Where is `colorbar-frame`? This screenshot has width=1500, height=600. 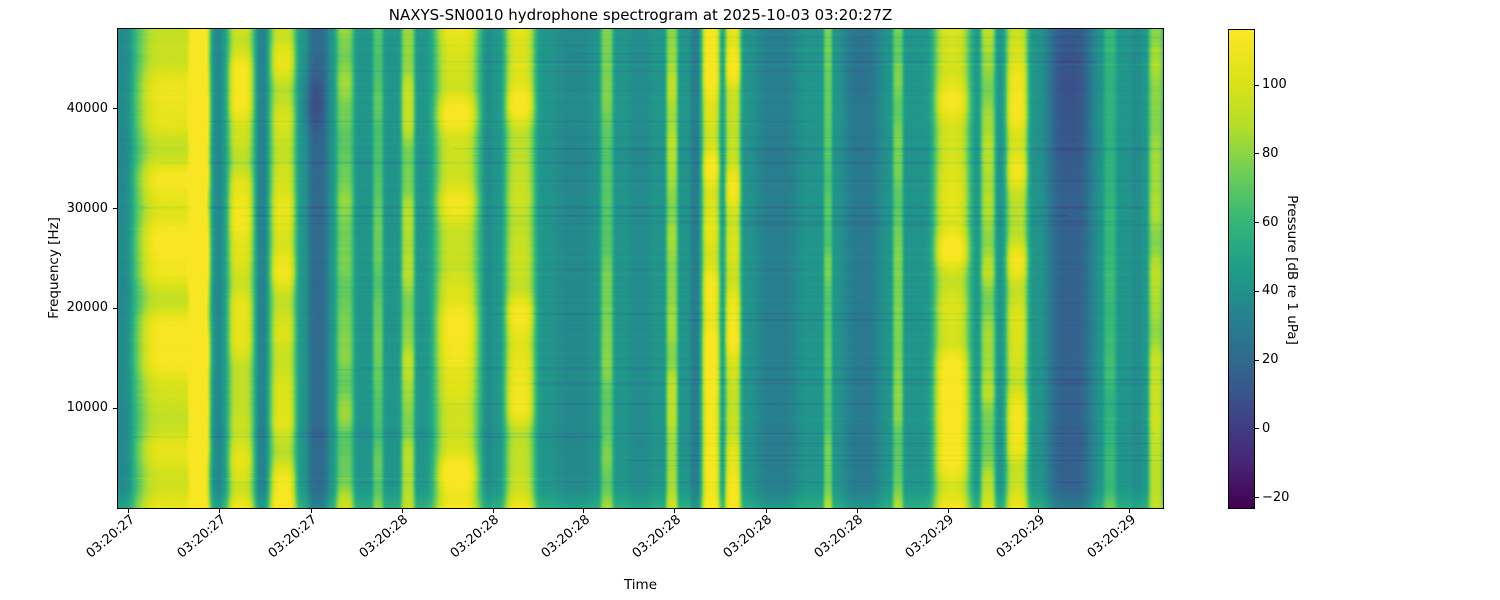 colorbar-frame is located at coordinates (1241, 269).